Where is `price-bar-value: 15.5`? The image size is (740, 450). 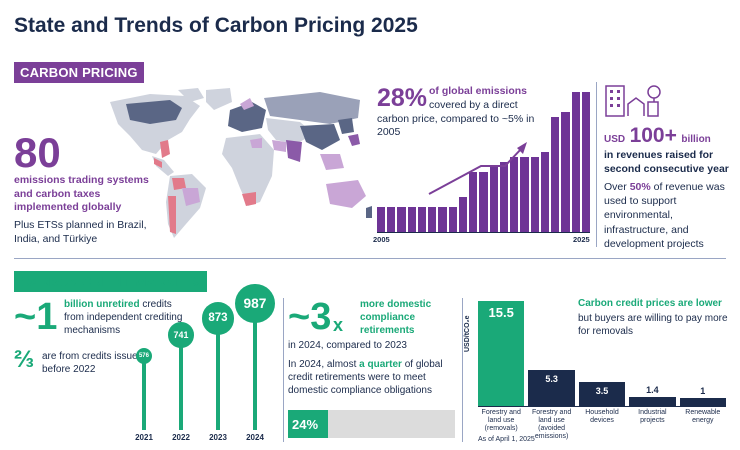 price-bar-value: 15.5 is located at coordinates (501, 313).